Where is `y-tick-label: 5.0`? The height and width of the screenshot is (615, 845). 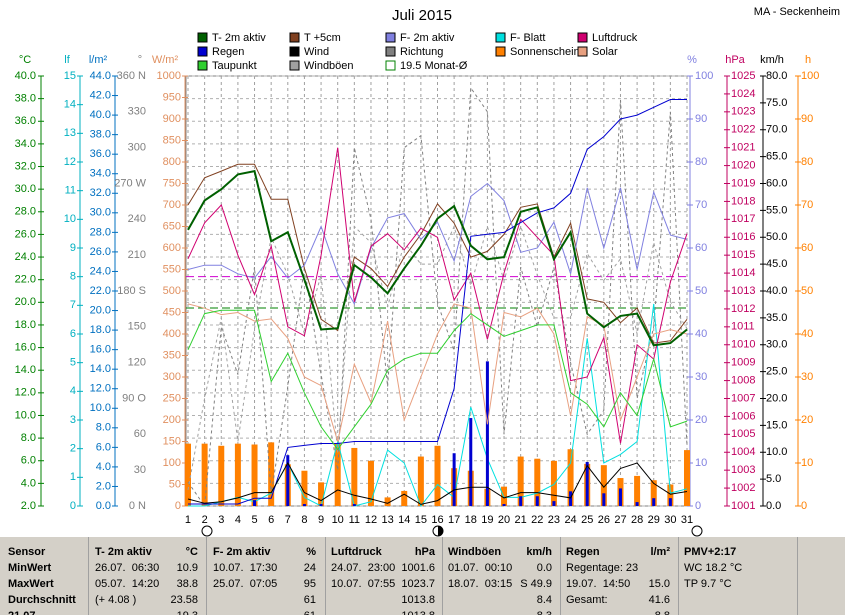
y-tick-label: 5.0 is located at coordinates (773, 479).